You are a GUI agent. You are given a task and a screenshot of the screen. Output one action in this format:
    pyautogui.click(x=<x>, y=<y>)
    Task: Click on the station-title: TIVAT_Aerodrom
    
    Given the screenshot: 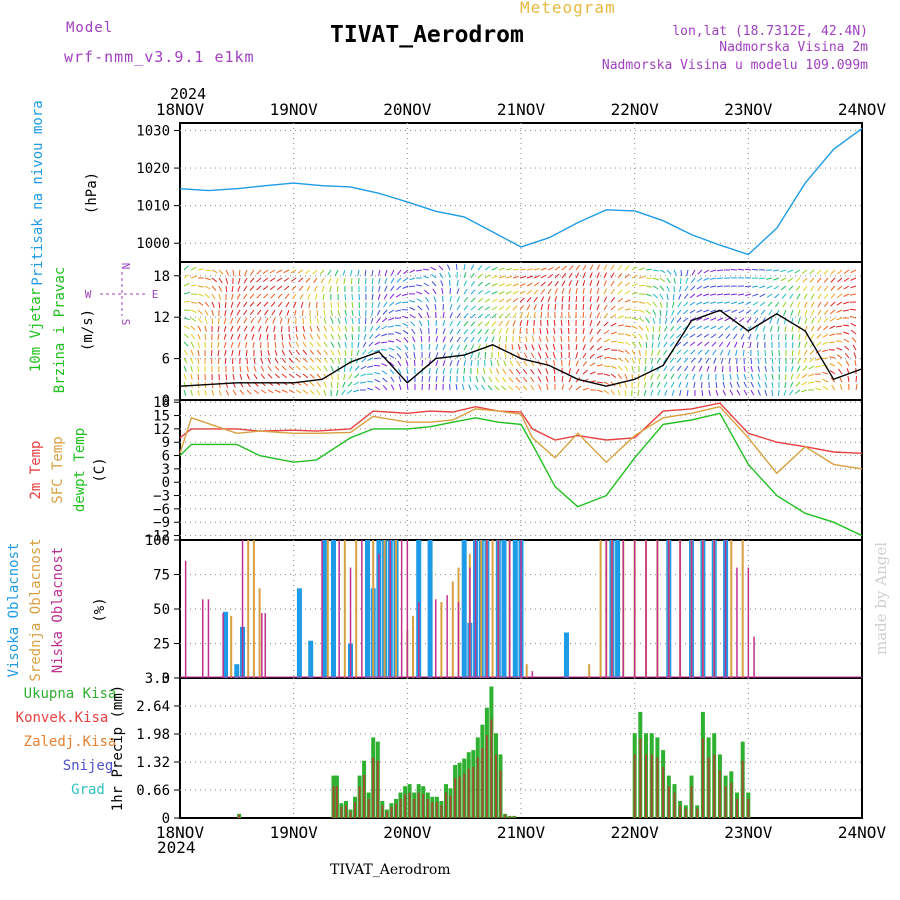 What is the action you would take?
    pyautogui.click(x=427, y=35)
    